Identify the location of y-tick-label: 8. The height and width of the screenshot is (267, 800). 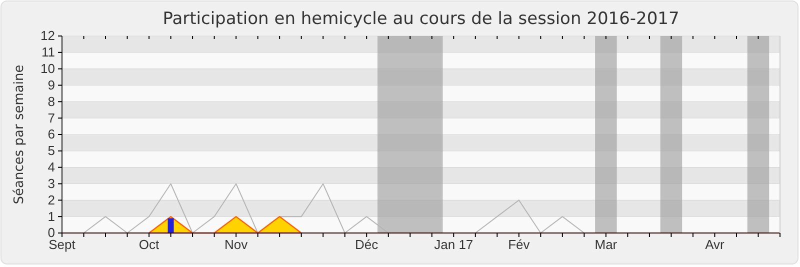
(51, 101).